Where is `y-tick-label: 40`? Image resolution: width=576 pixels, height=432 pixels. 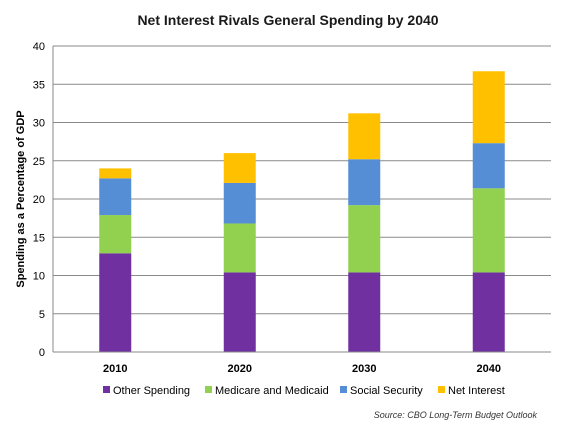
y-tick-label: 40 is located at coordinates (39, 47).